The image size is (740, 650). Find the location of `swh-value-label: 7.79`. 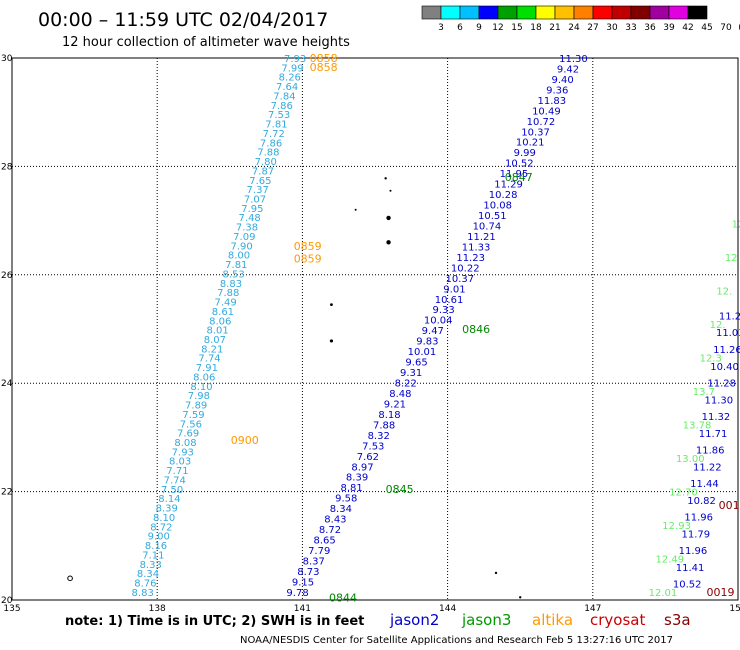

swh-value-label: 7.79 is located at coordinates (319, 551).